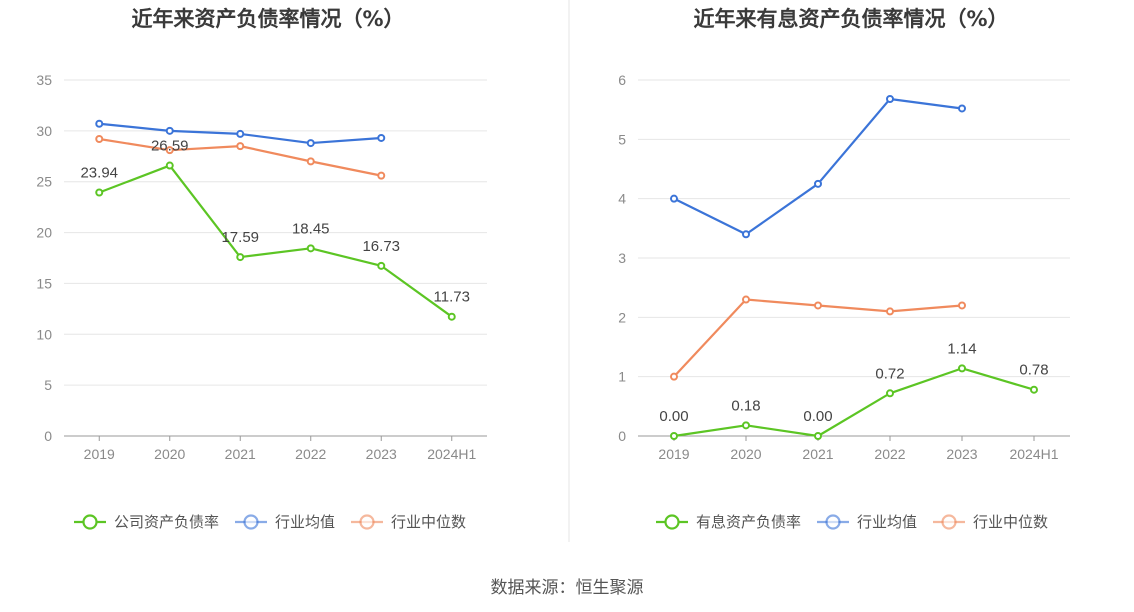  Describe the element at coordinates (44, 233) in the screenshot. I see `y-tick-label: 20` at that location.